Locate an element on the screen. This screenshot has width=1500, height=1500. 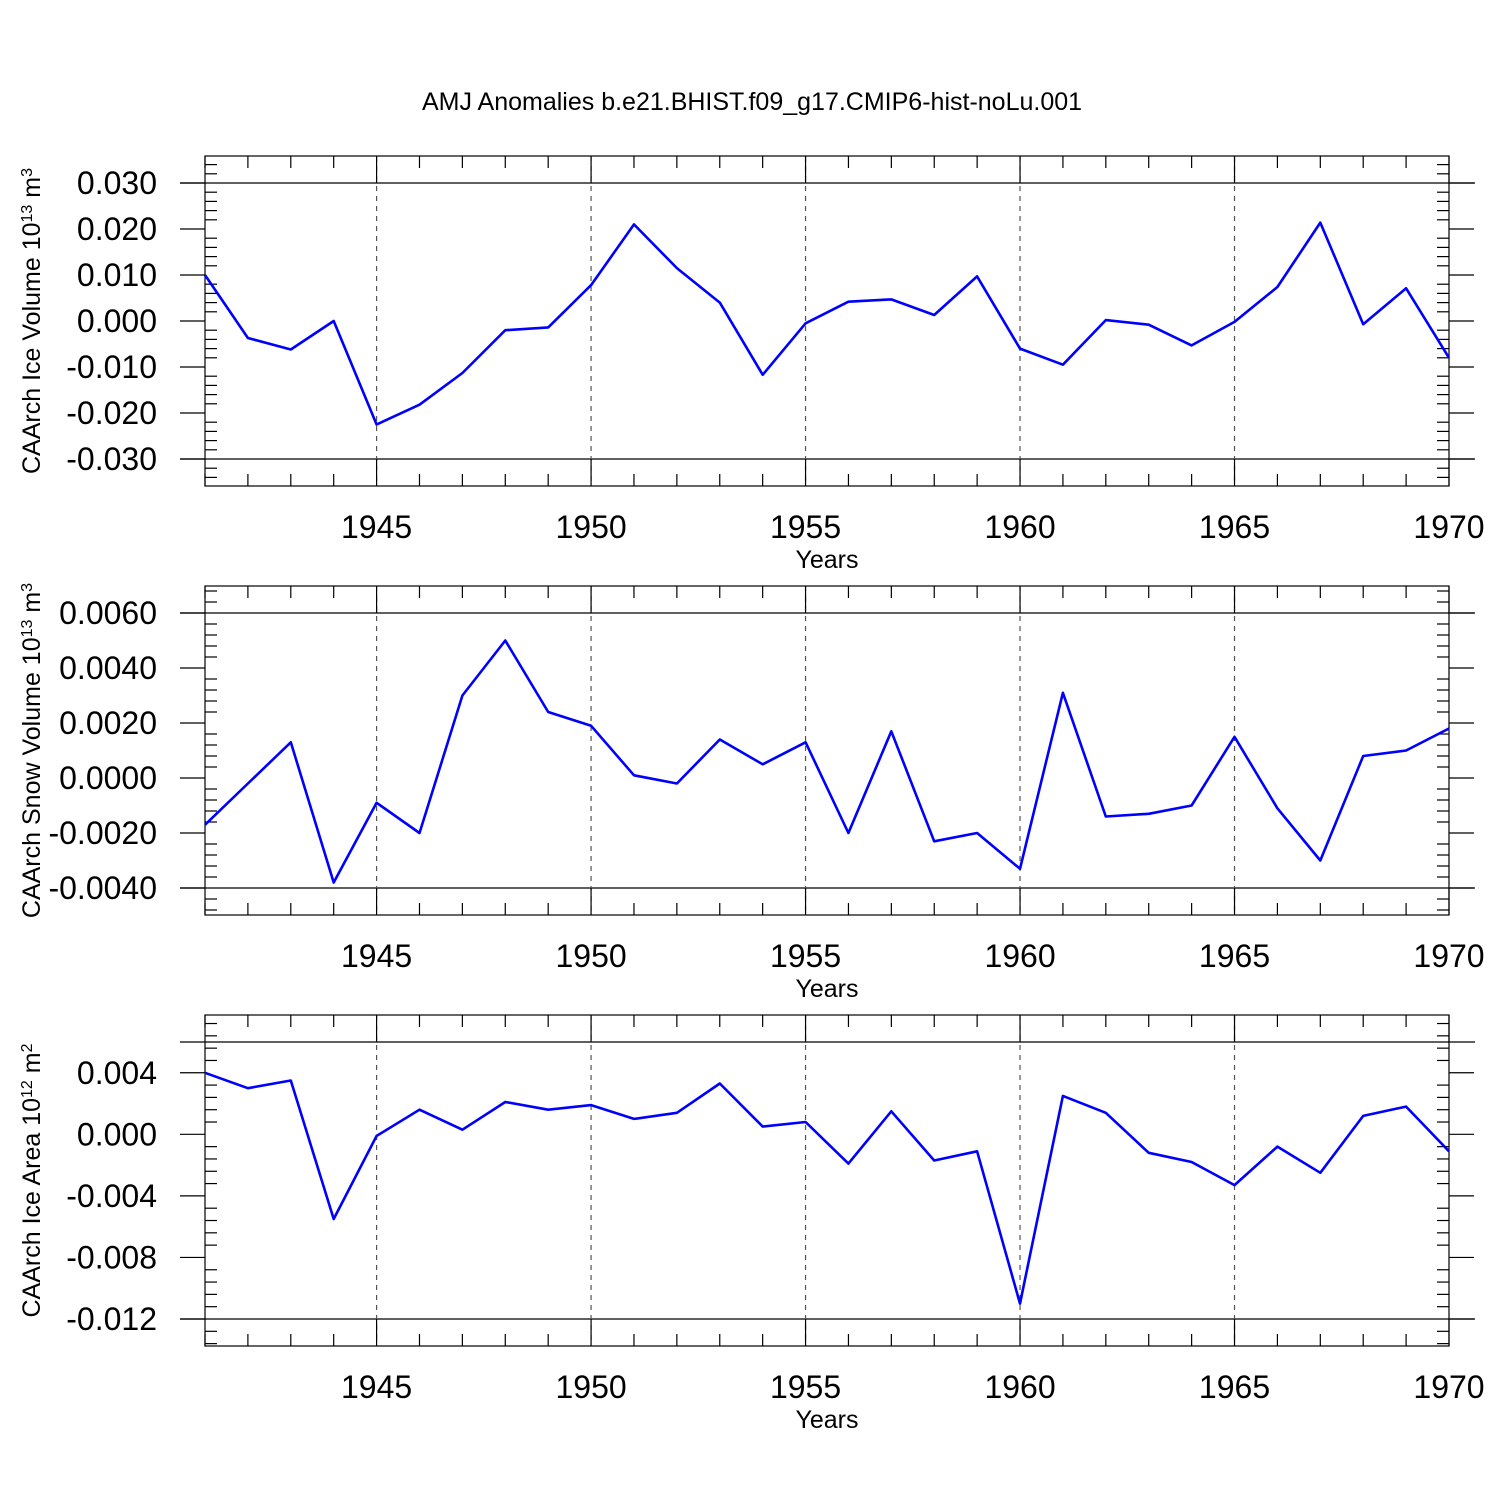
y-tick-label: -0.010 is located at coordinates (111, 367).